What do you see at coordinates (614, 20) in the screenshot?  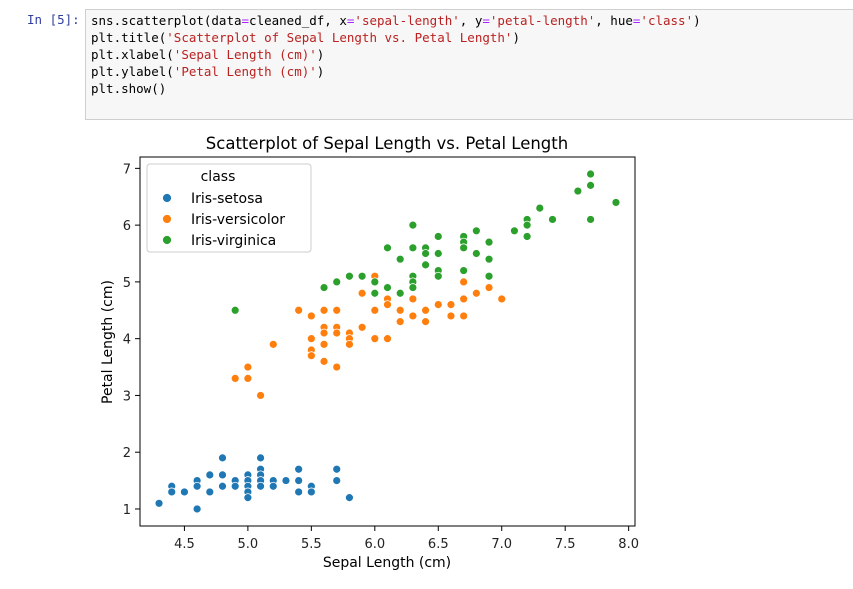 I see `code-token: , hue` at bounding box center [614, 20].